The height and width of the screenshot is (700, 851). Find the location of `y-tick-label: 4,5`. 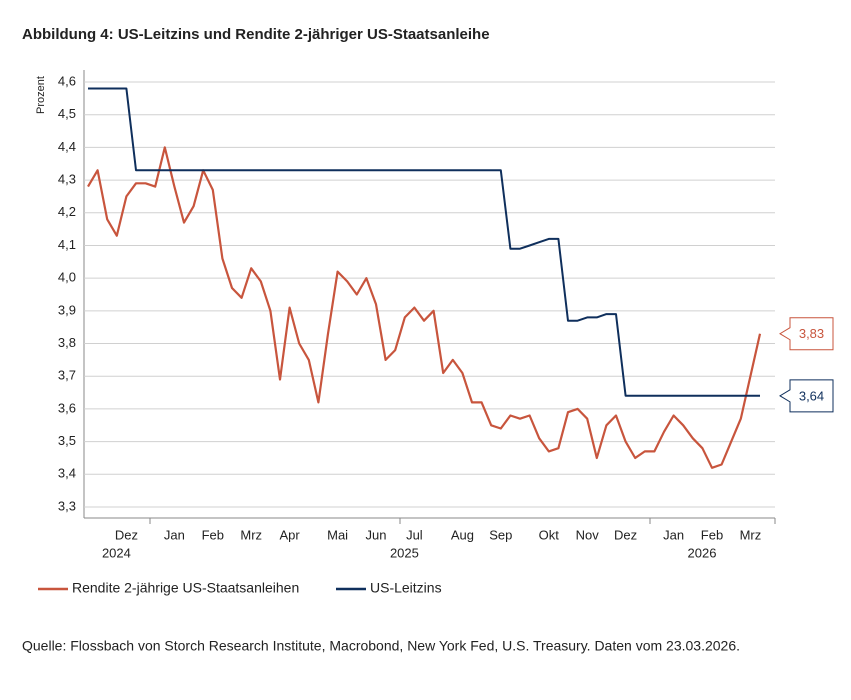

y-tick-label: 4,5 is located at coordinates (67, 113).